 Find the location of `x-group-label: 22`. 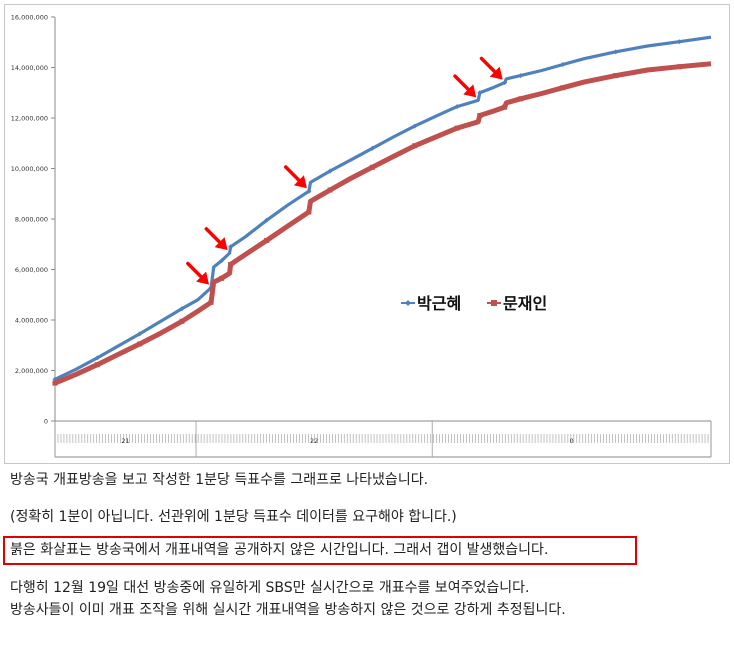

x-group-label: 22 is located at coordinates (314, 441).